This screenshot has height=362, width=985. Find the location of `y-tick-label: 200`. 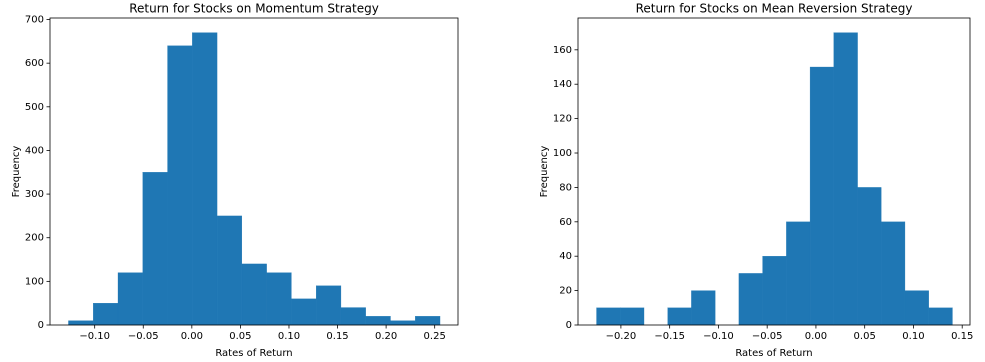

y-tick-label: 200 is located at coordinates (34, 238).